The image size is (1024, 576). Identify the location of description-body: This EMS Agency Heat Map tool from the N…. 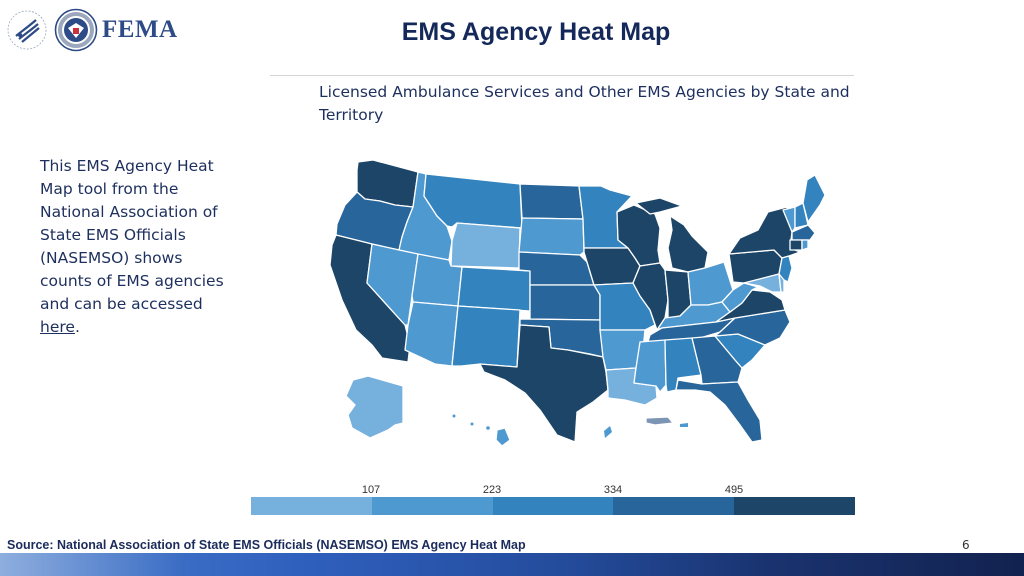
(132, 235).